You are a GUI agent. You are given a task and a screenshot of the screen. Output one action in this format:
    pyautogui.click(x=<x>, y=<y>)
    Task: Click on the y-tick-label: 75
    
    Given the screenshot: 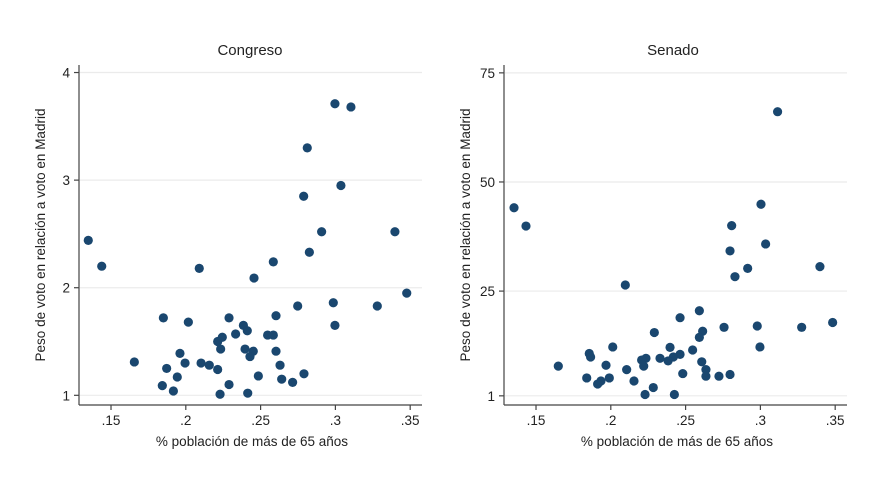 What is the action you would take?
    pyautogui.click(x=487, y=73)
    